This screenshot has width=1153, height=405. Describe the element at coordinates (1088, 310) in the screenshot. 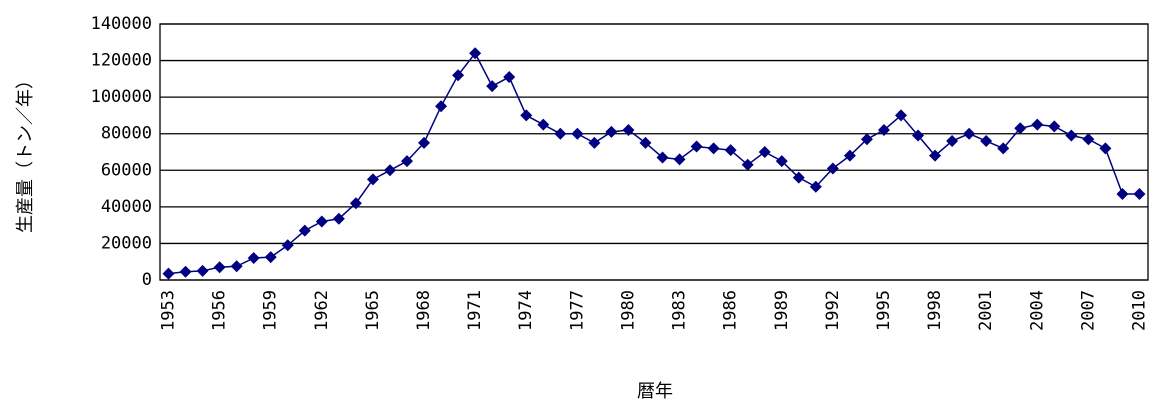

I see `x-tick-label: 2007` at that location.